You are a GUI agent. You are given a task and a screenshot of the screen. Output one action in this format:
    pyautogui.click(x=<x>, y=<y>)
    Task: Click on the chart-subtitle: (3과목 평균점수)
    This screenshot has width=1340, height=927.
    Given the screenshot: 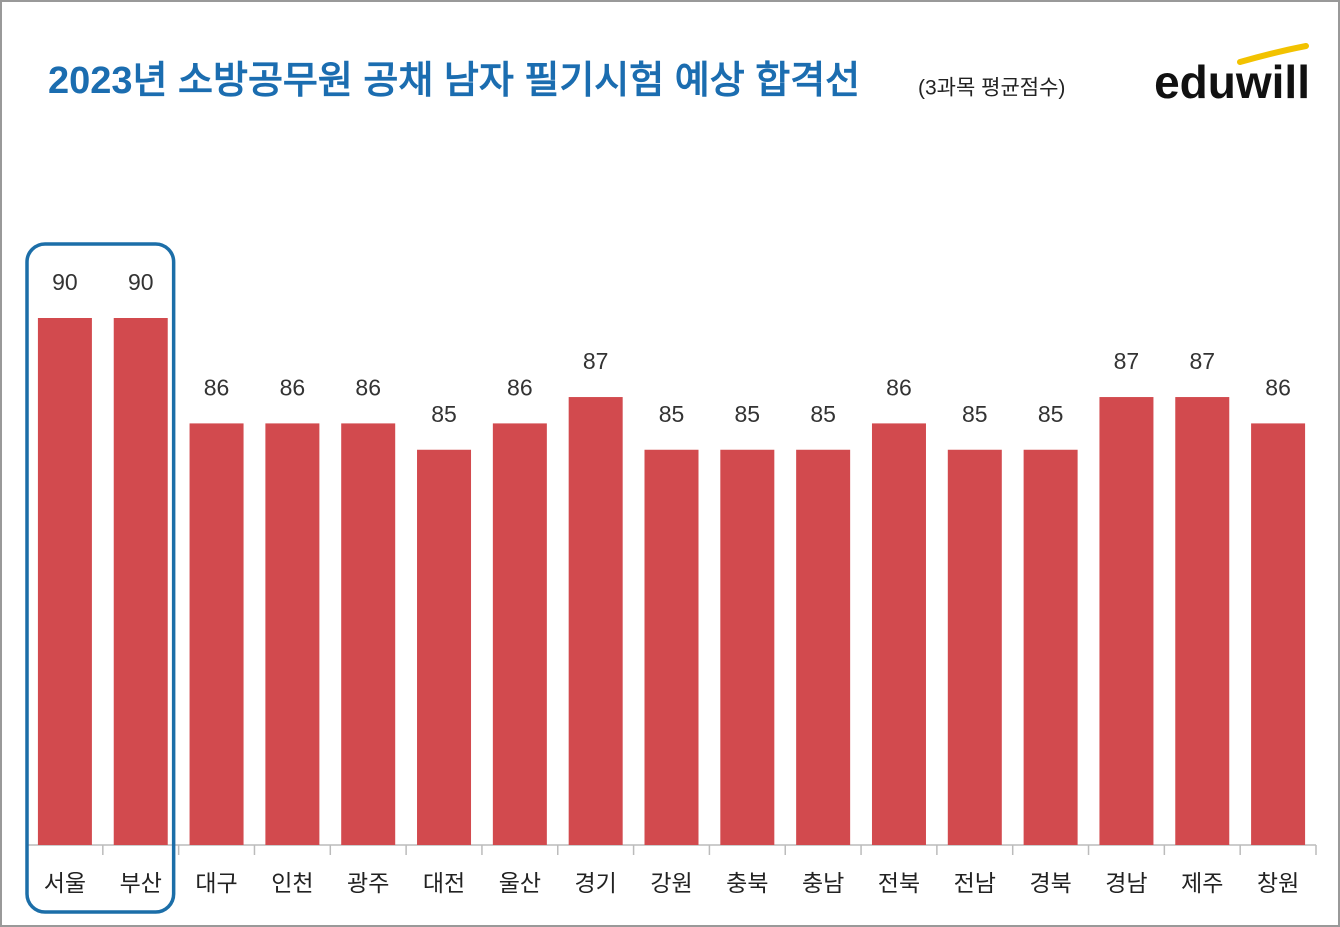 What is the action you would take?
    pyautogui.click(x=991, y=88)
    